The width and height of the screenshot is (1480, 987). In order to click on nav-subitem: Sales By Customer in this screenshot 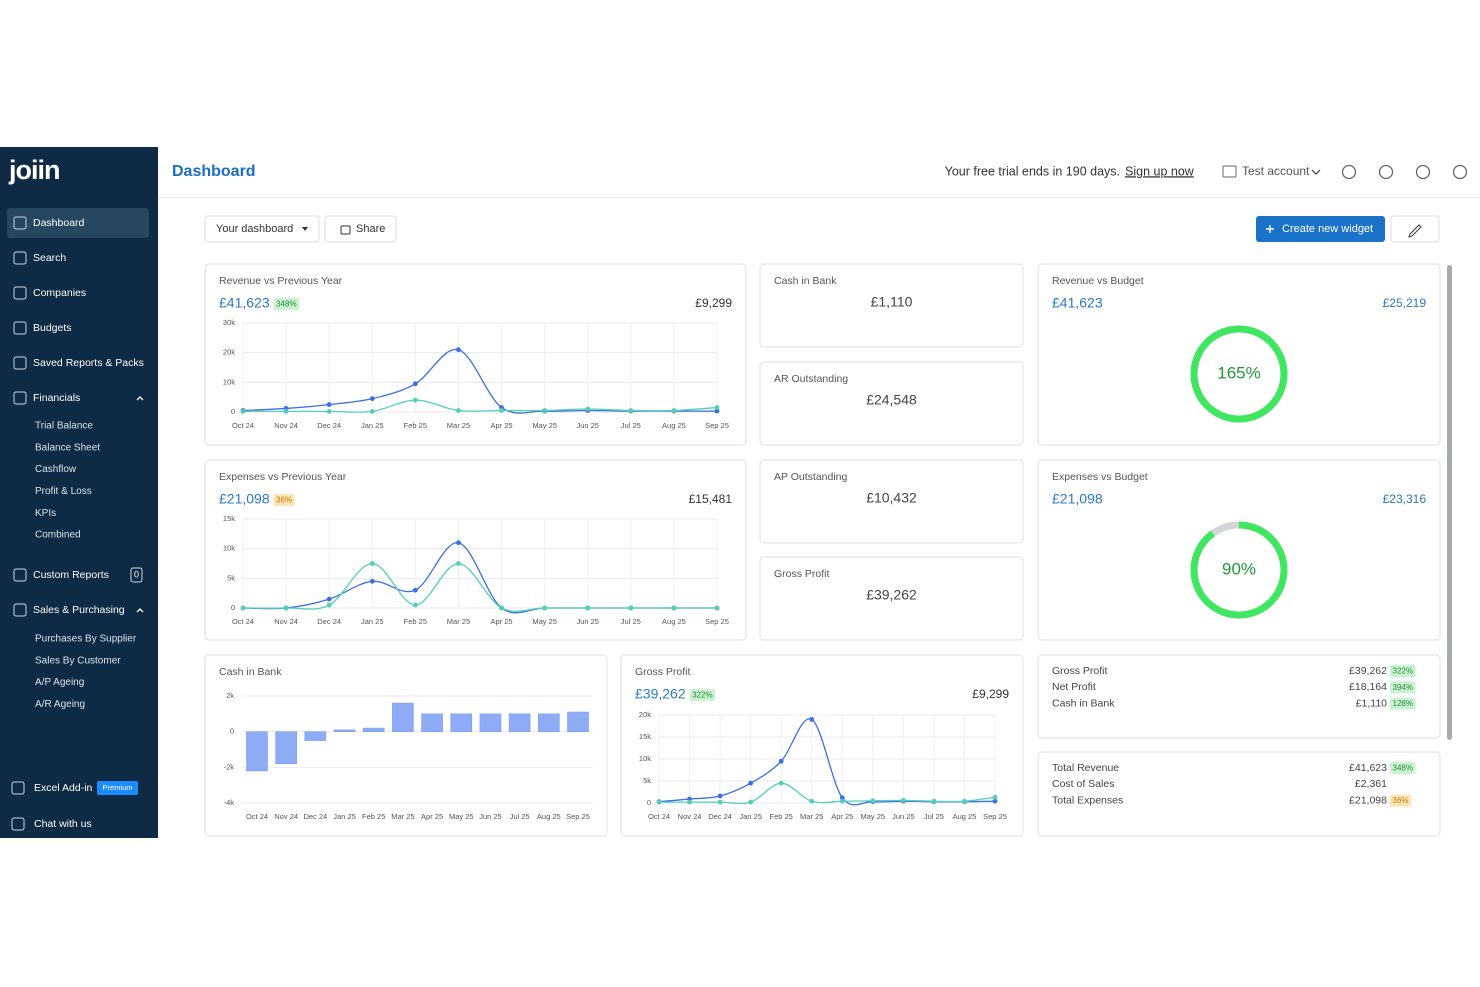, I will do `click(78, 660)`.